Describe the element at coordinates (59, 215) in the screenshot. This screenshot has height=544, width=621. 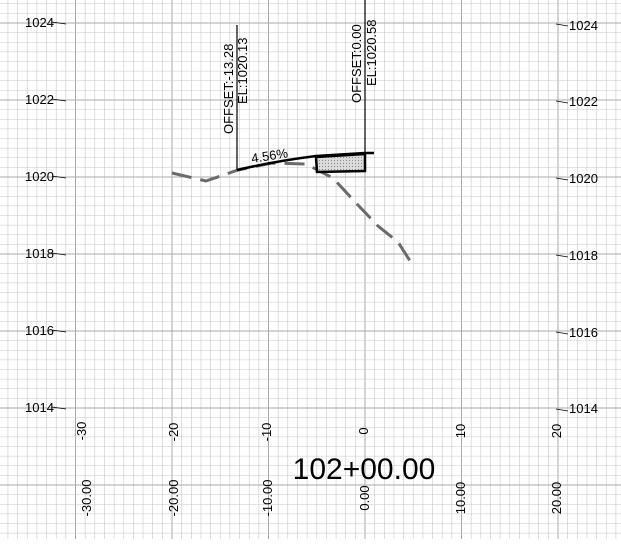
I see `elevation-ticks-left` at that location.